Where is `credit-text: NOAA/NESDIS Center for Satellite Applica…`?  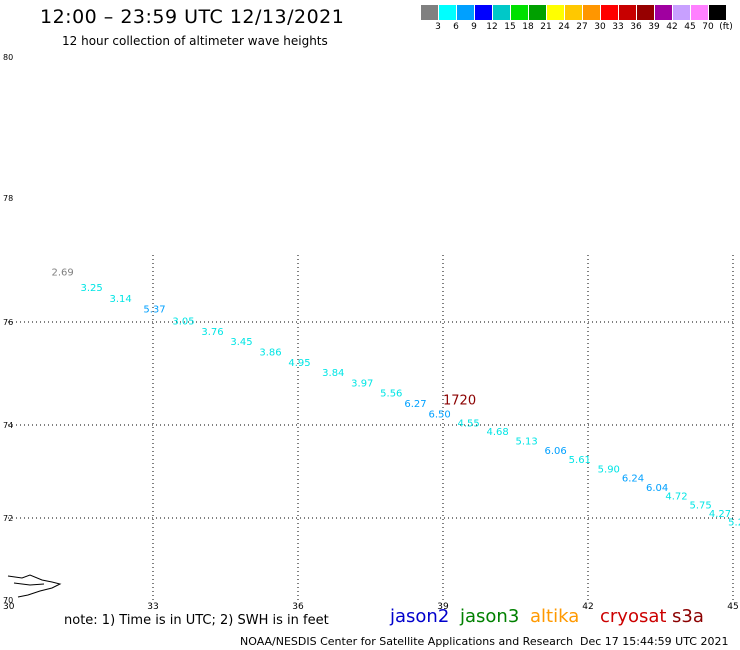 credit-text: NOAA/NESDIS Center for Satellite Applica… is located at coordinates (407, 641).